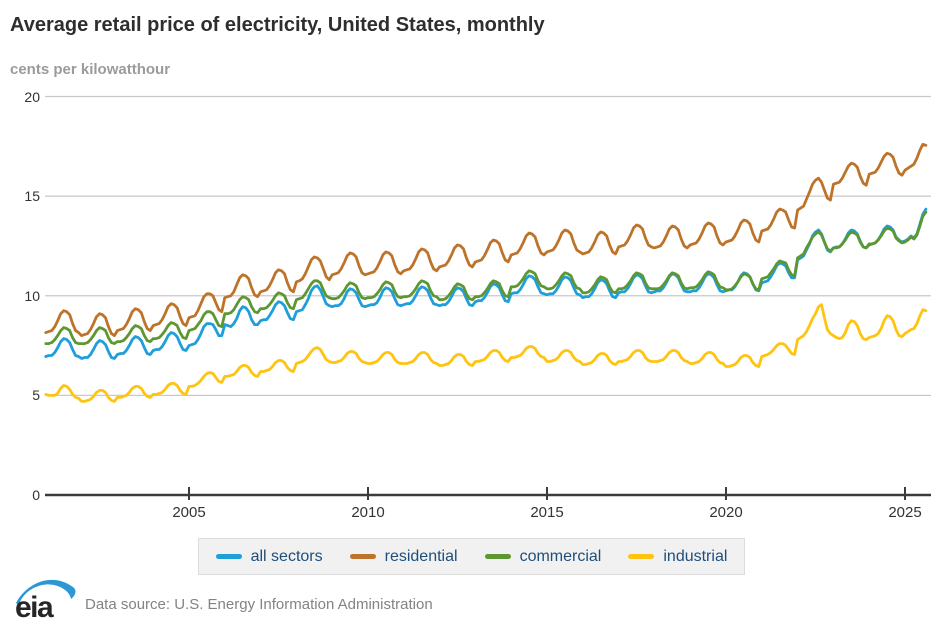 This screenshot has width=939, height=627. What do you see at coordinates (560, 556) in the screenshot?
I see `legend-label: commercial` at bounding box center [560, 556].